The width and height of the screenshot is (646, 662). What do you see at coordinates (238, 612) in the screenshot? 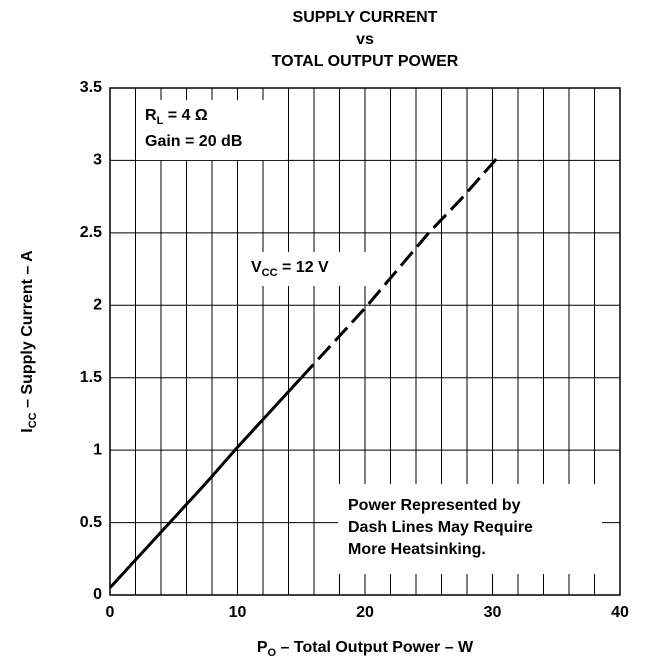
I see `x-tick-label: 10` at bounding box center [238, 612].